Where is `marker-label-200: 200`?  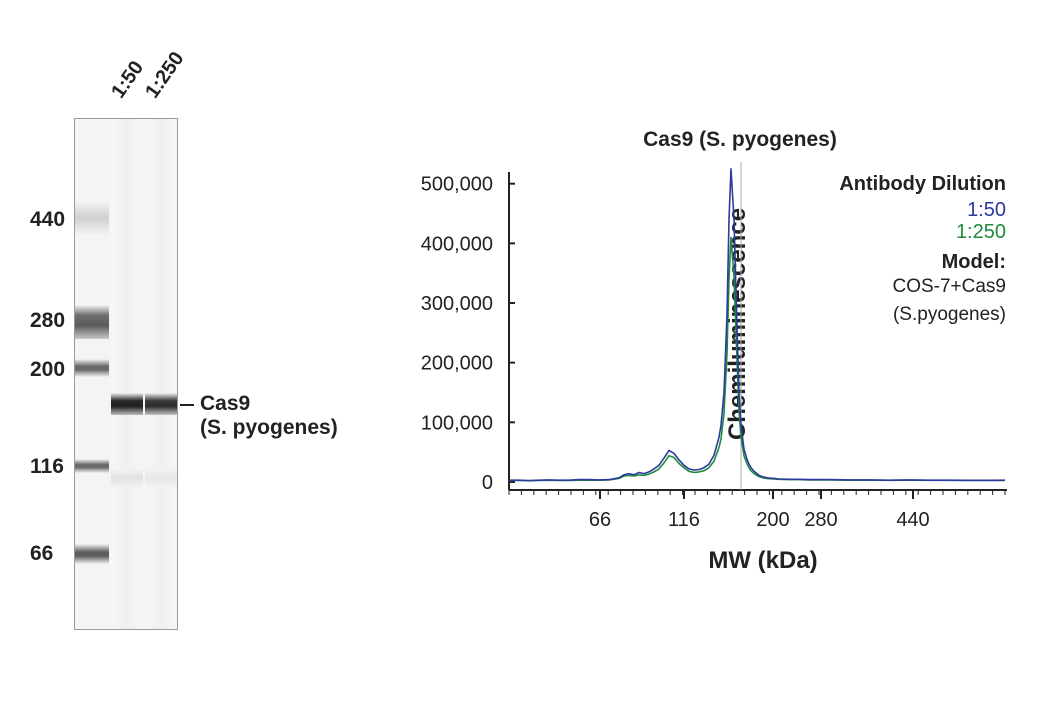
marker-label-200: 200 is located at coordinates (48, 369).